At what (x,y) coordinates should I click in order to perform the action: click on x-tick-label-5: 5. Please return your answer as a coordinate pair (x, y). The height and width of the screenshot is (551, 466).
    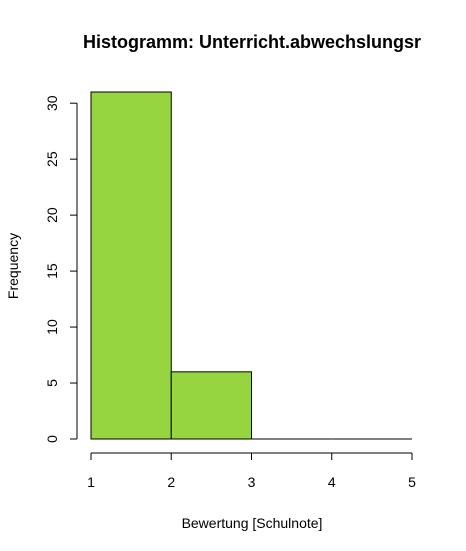
    Looking at the image, I should click on (412, 482).